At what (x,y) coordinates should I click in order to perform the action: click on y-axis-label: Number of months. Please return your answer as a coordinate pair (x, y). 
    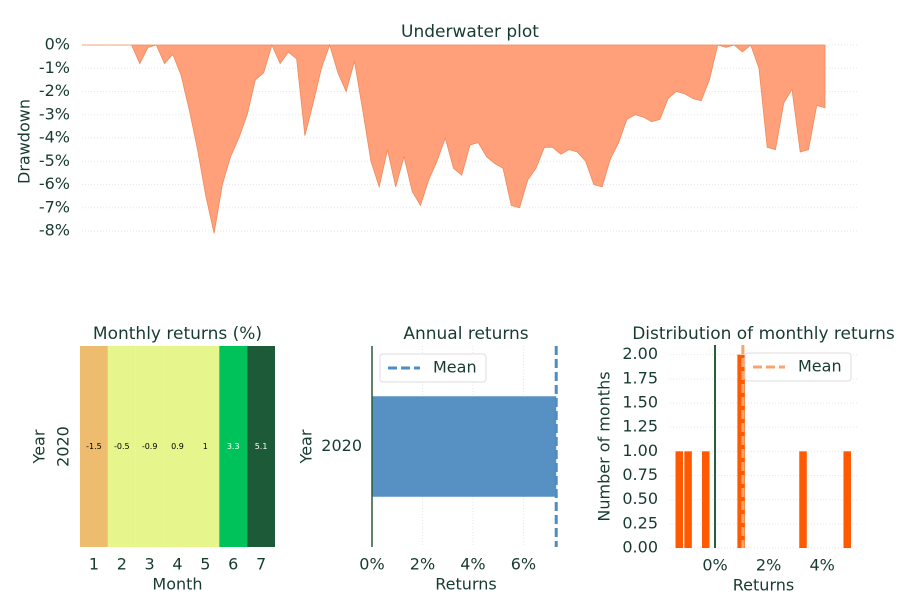
    Looking at the image, I should click on (604, 446).